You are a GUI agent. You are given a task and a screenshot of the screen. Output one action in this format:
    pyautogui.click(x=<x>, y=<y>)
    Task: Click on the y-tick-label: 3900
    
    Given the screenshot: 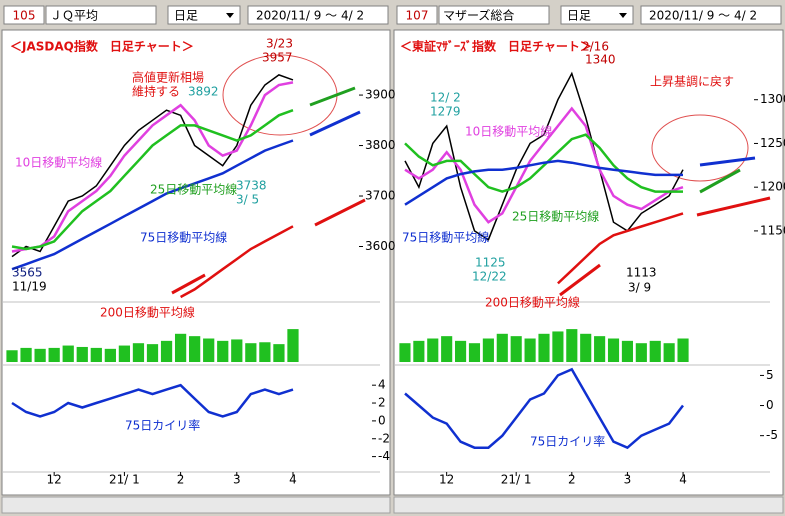 What is the action you would take?
    pyautogui.click(x=380, y=95)
    